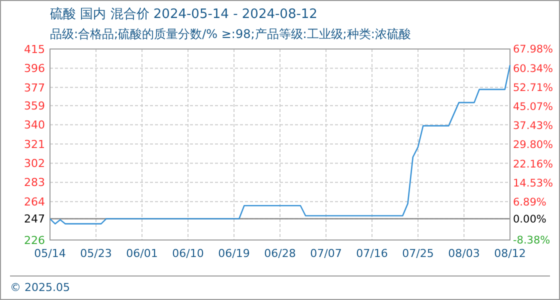  Describe the element at coordinates (326, 253) in the screenshot. I see `x-tick-label: 07/07` at that location.